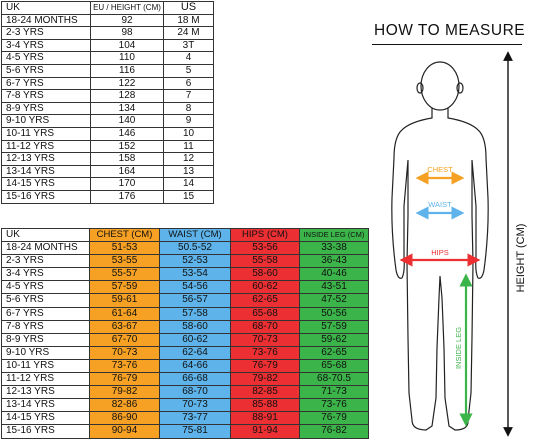  I want to click on hips-cell: 88-91, so click(265, 418).